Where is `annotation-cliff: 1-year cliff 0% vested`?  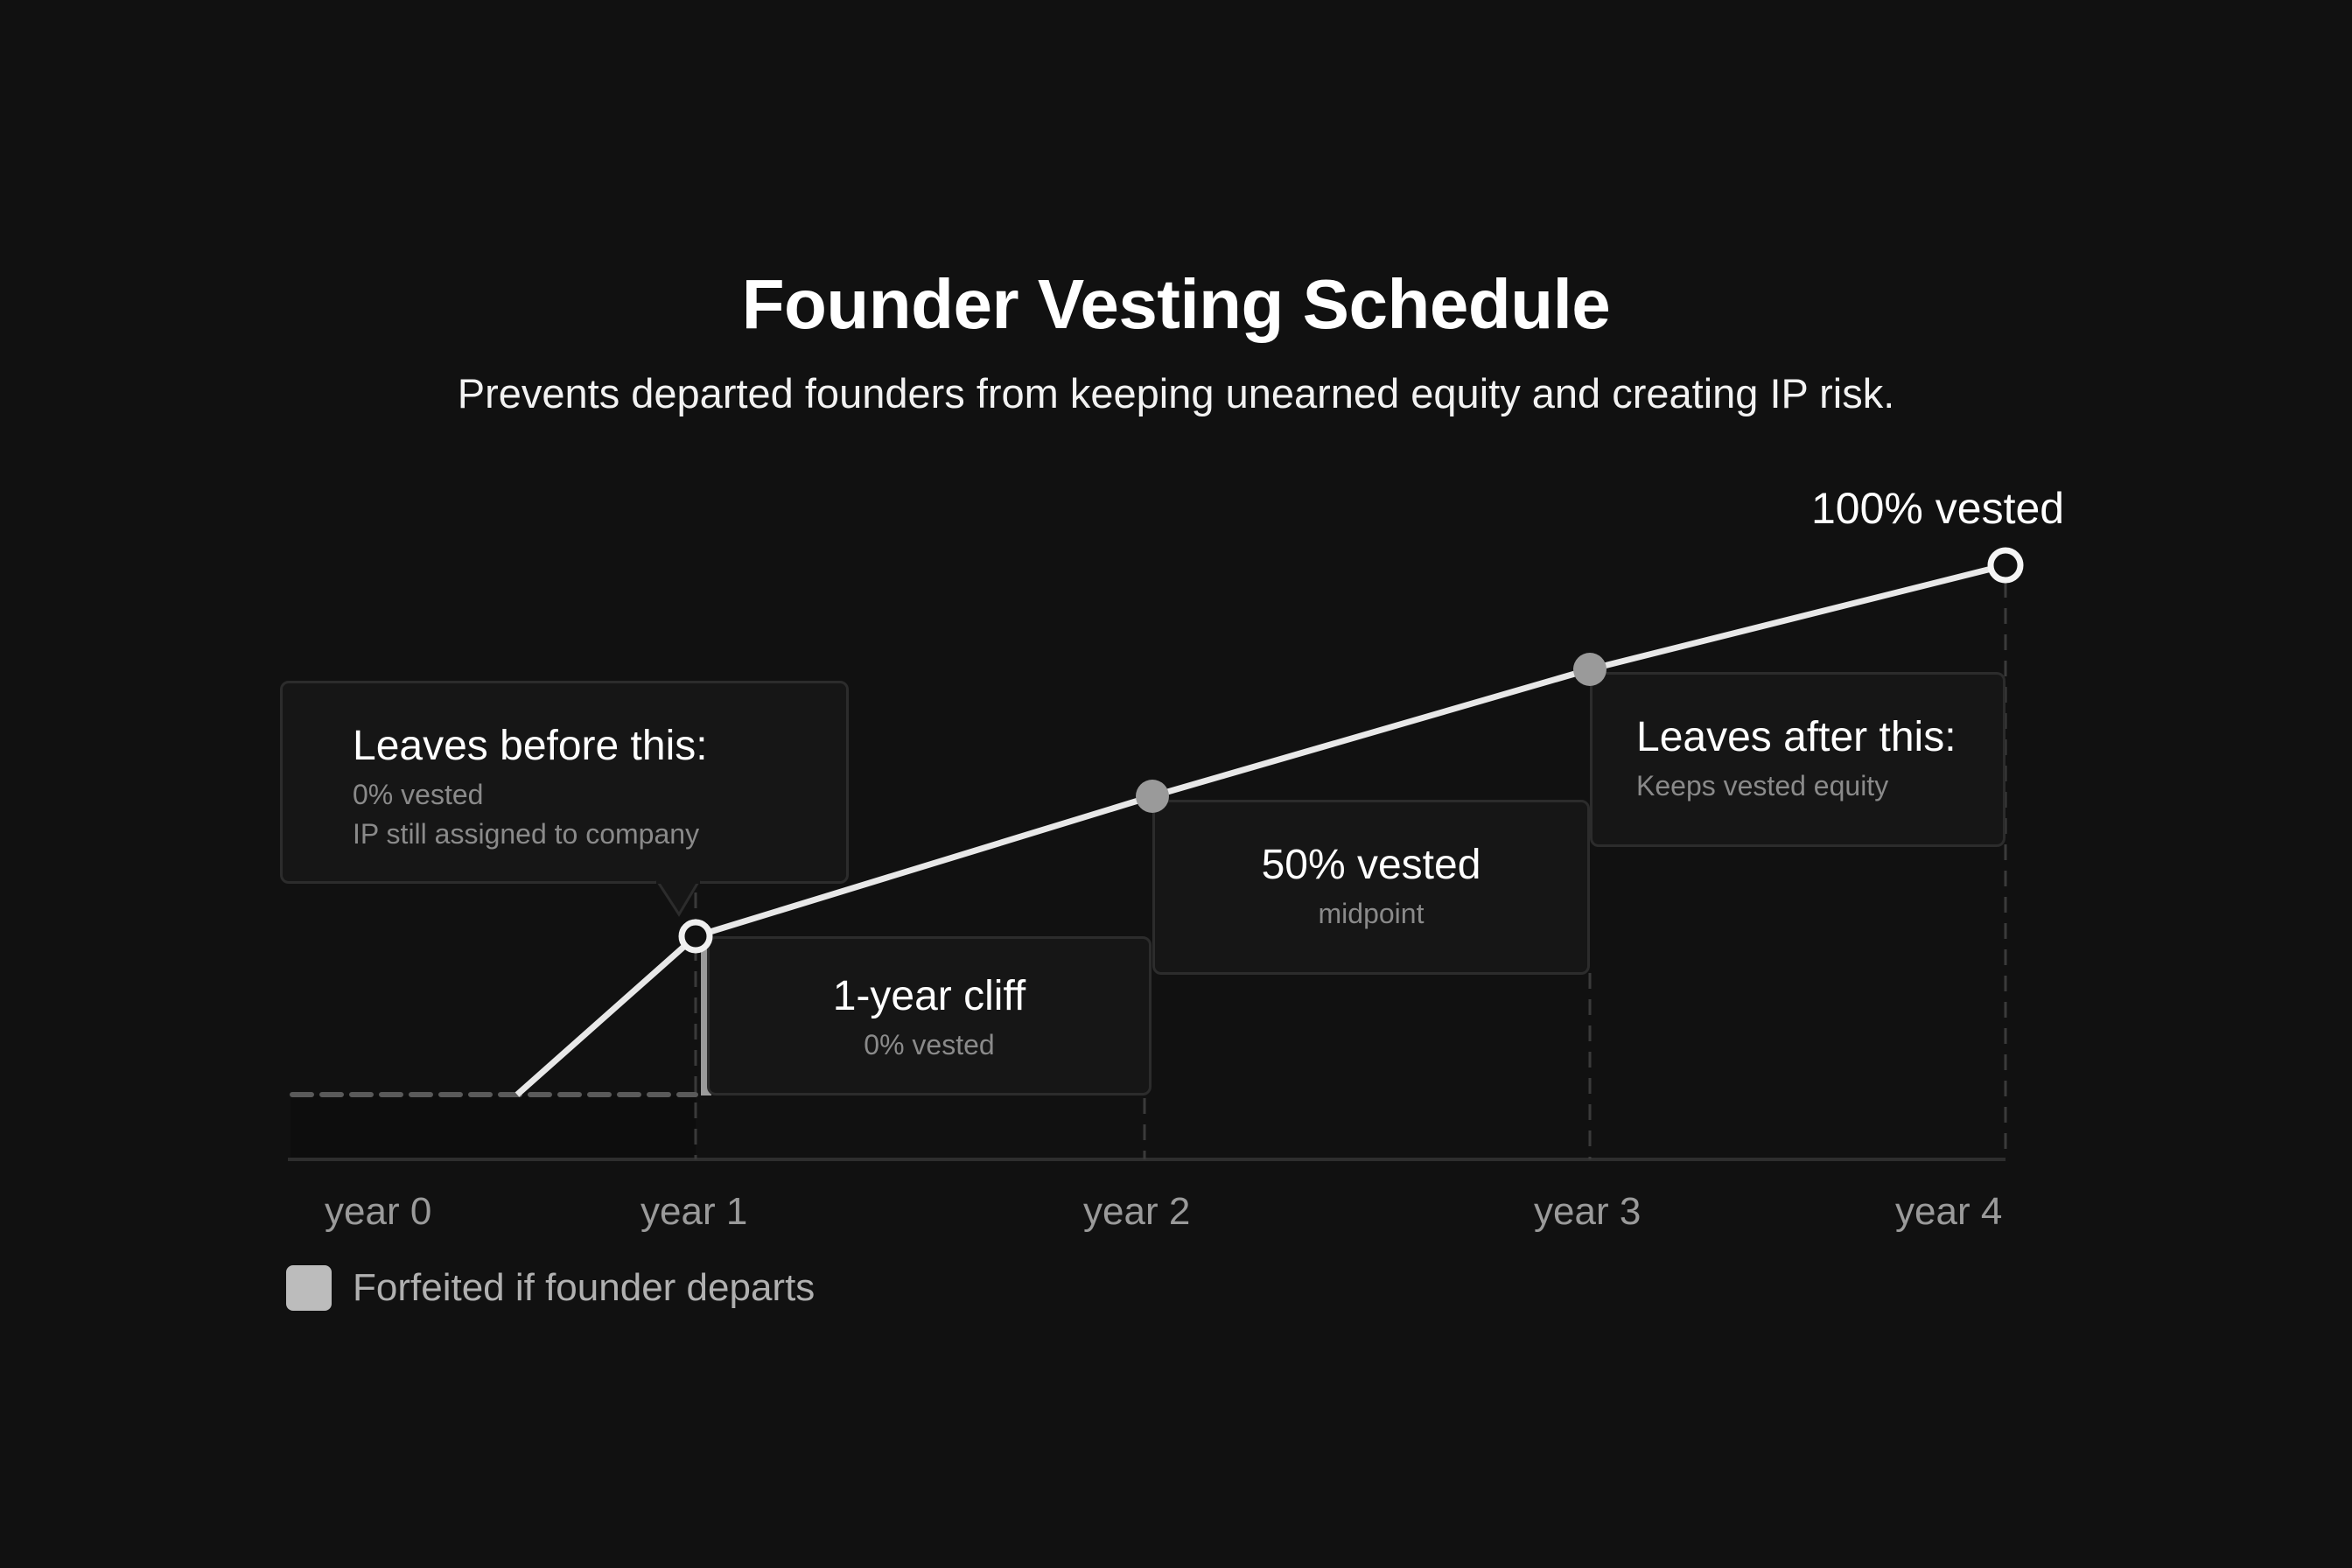
annotation-cliff: 1-year cliff 0% vested is located at coordinates (929, 1016).